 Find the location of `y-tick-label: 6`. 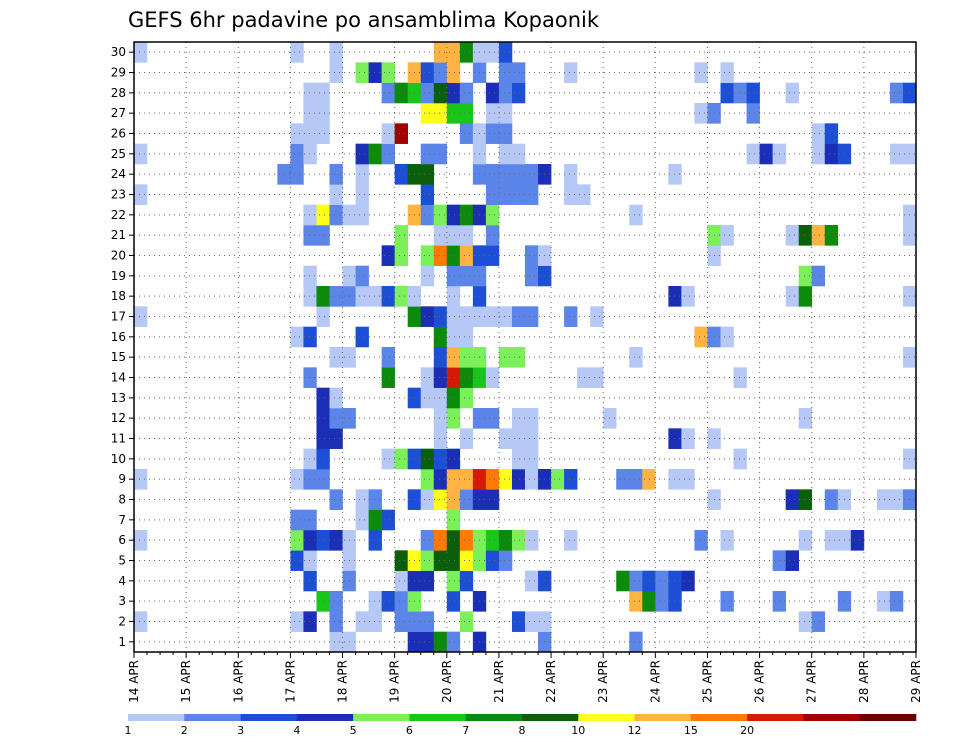

y-tick-label: 6 is located at coordinates (122, 540).